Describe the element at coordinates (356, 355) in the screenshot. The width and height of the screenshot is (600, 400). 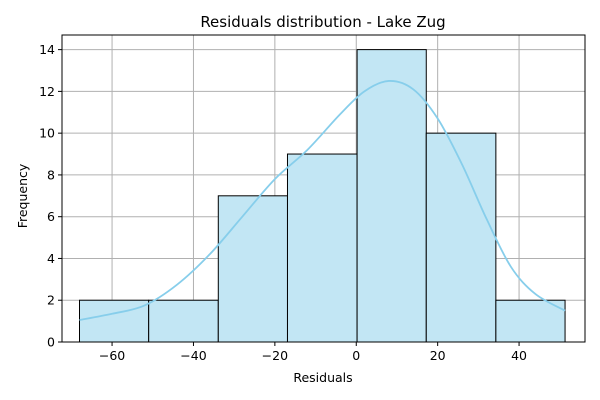
I see `x-tick-label-3: 0` at that location.